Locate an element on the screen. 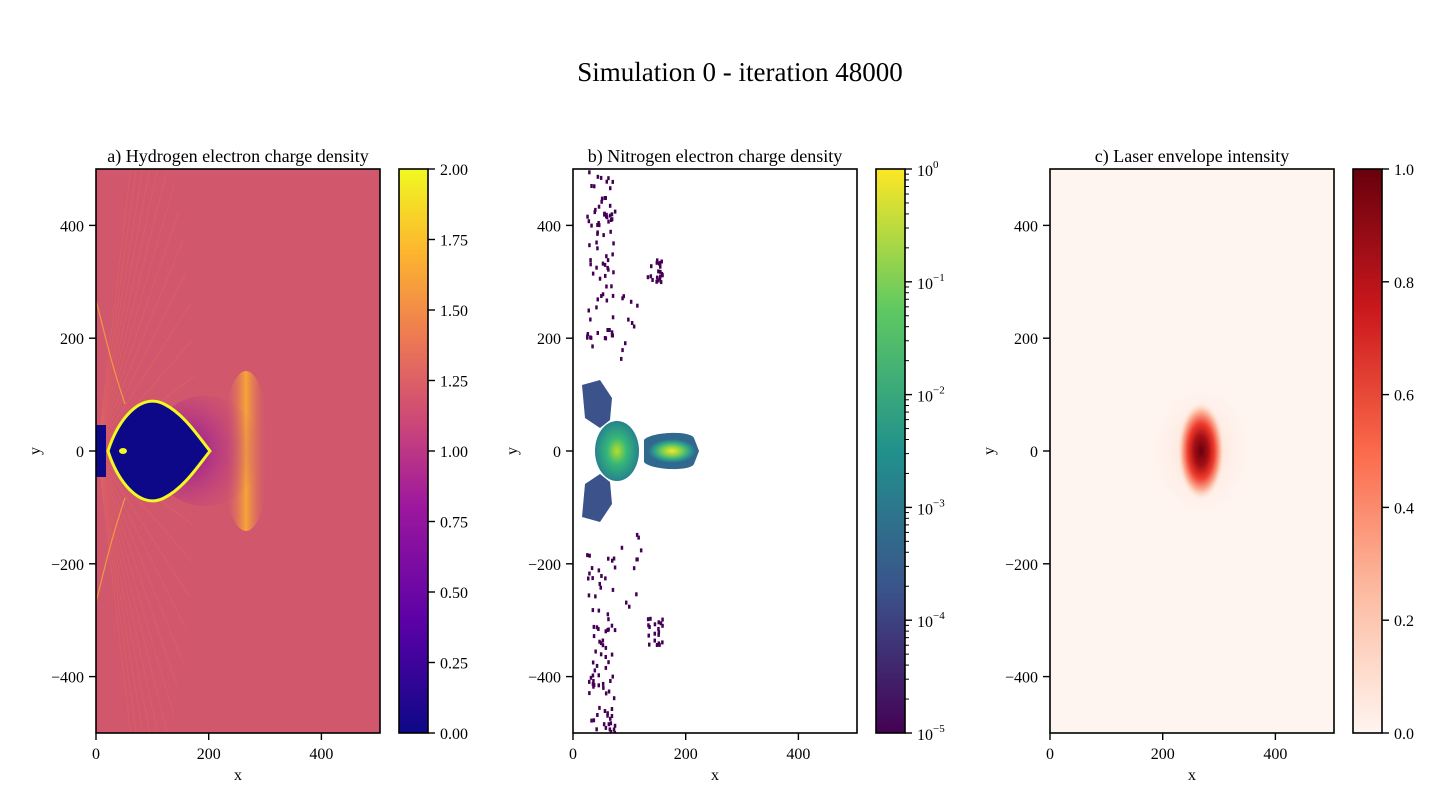  xlabel-a: x is located at coordinates (238, 775).